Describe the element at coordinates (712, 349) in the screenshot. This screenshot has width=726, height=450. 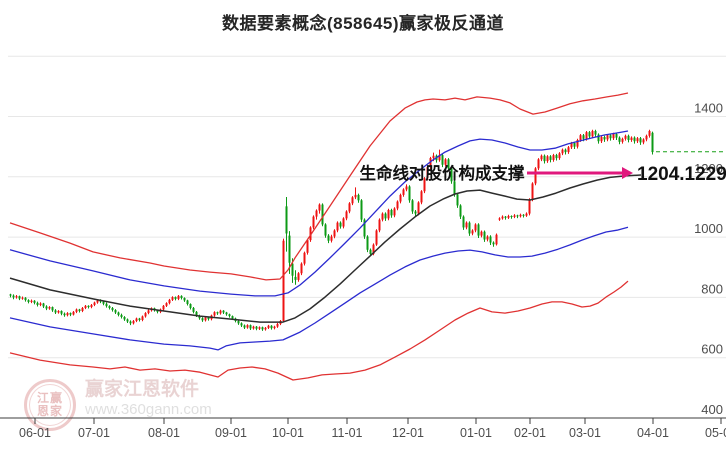
I see `y-axis-label: 600` at that location.